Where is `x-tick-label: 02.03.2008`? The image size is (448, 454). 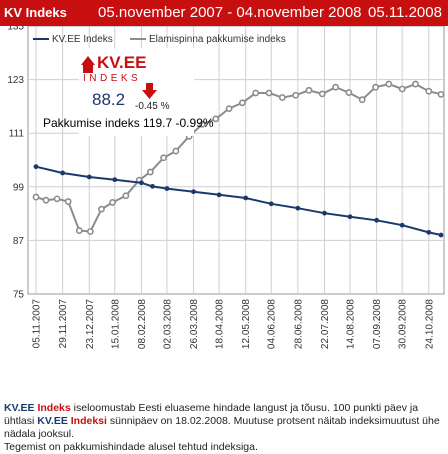
x-tick-label: 02.03.2008 is located at coordinates (167, 324).